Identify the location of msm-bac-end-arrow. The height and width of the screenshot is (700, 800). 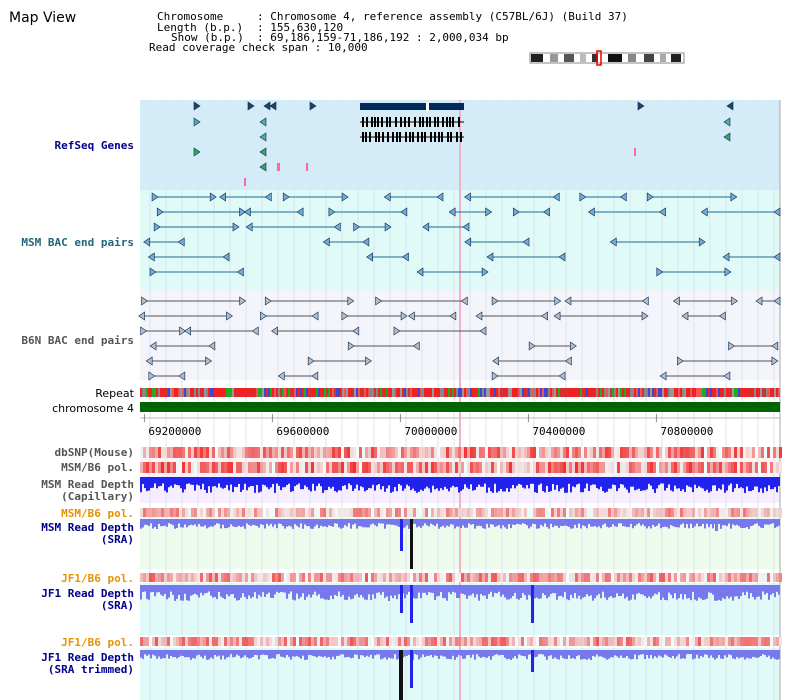
(613, 242).